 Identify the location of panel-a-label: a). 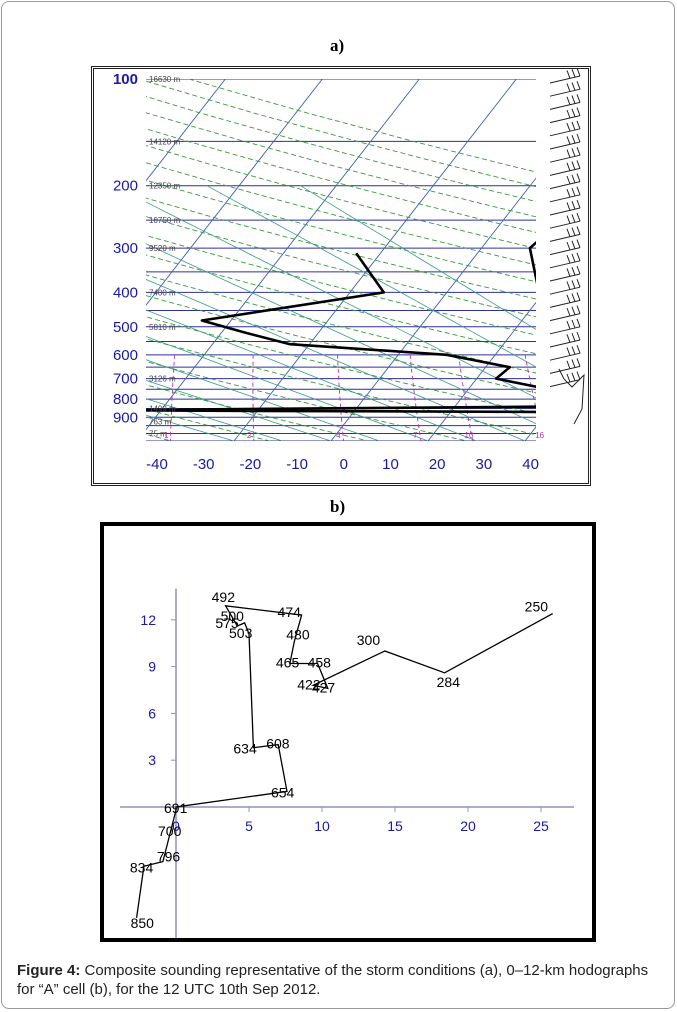
(337, 45).